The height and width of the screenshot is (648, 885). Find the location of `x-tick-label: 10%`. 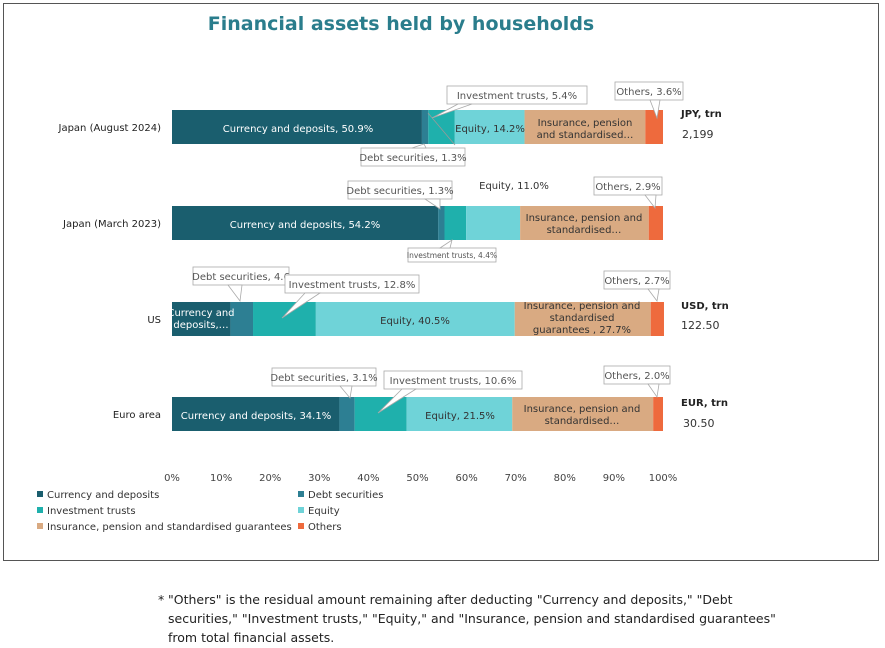

x-tick-label: 10% is located at coordinates (221, 478).